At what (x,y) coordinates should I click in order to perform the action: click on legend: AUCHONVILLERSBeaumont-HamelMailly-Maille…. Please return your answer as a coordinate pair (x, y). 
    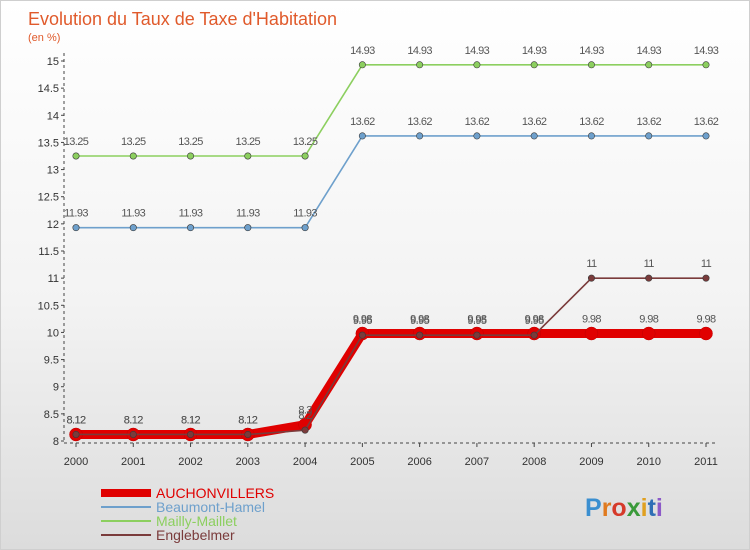
    Looking at the image, I should click on (187, 514).